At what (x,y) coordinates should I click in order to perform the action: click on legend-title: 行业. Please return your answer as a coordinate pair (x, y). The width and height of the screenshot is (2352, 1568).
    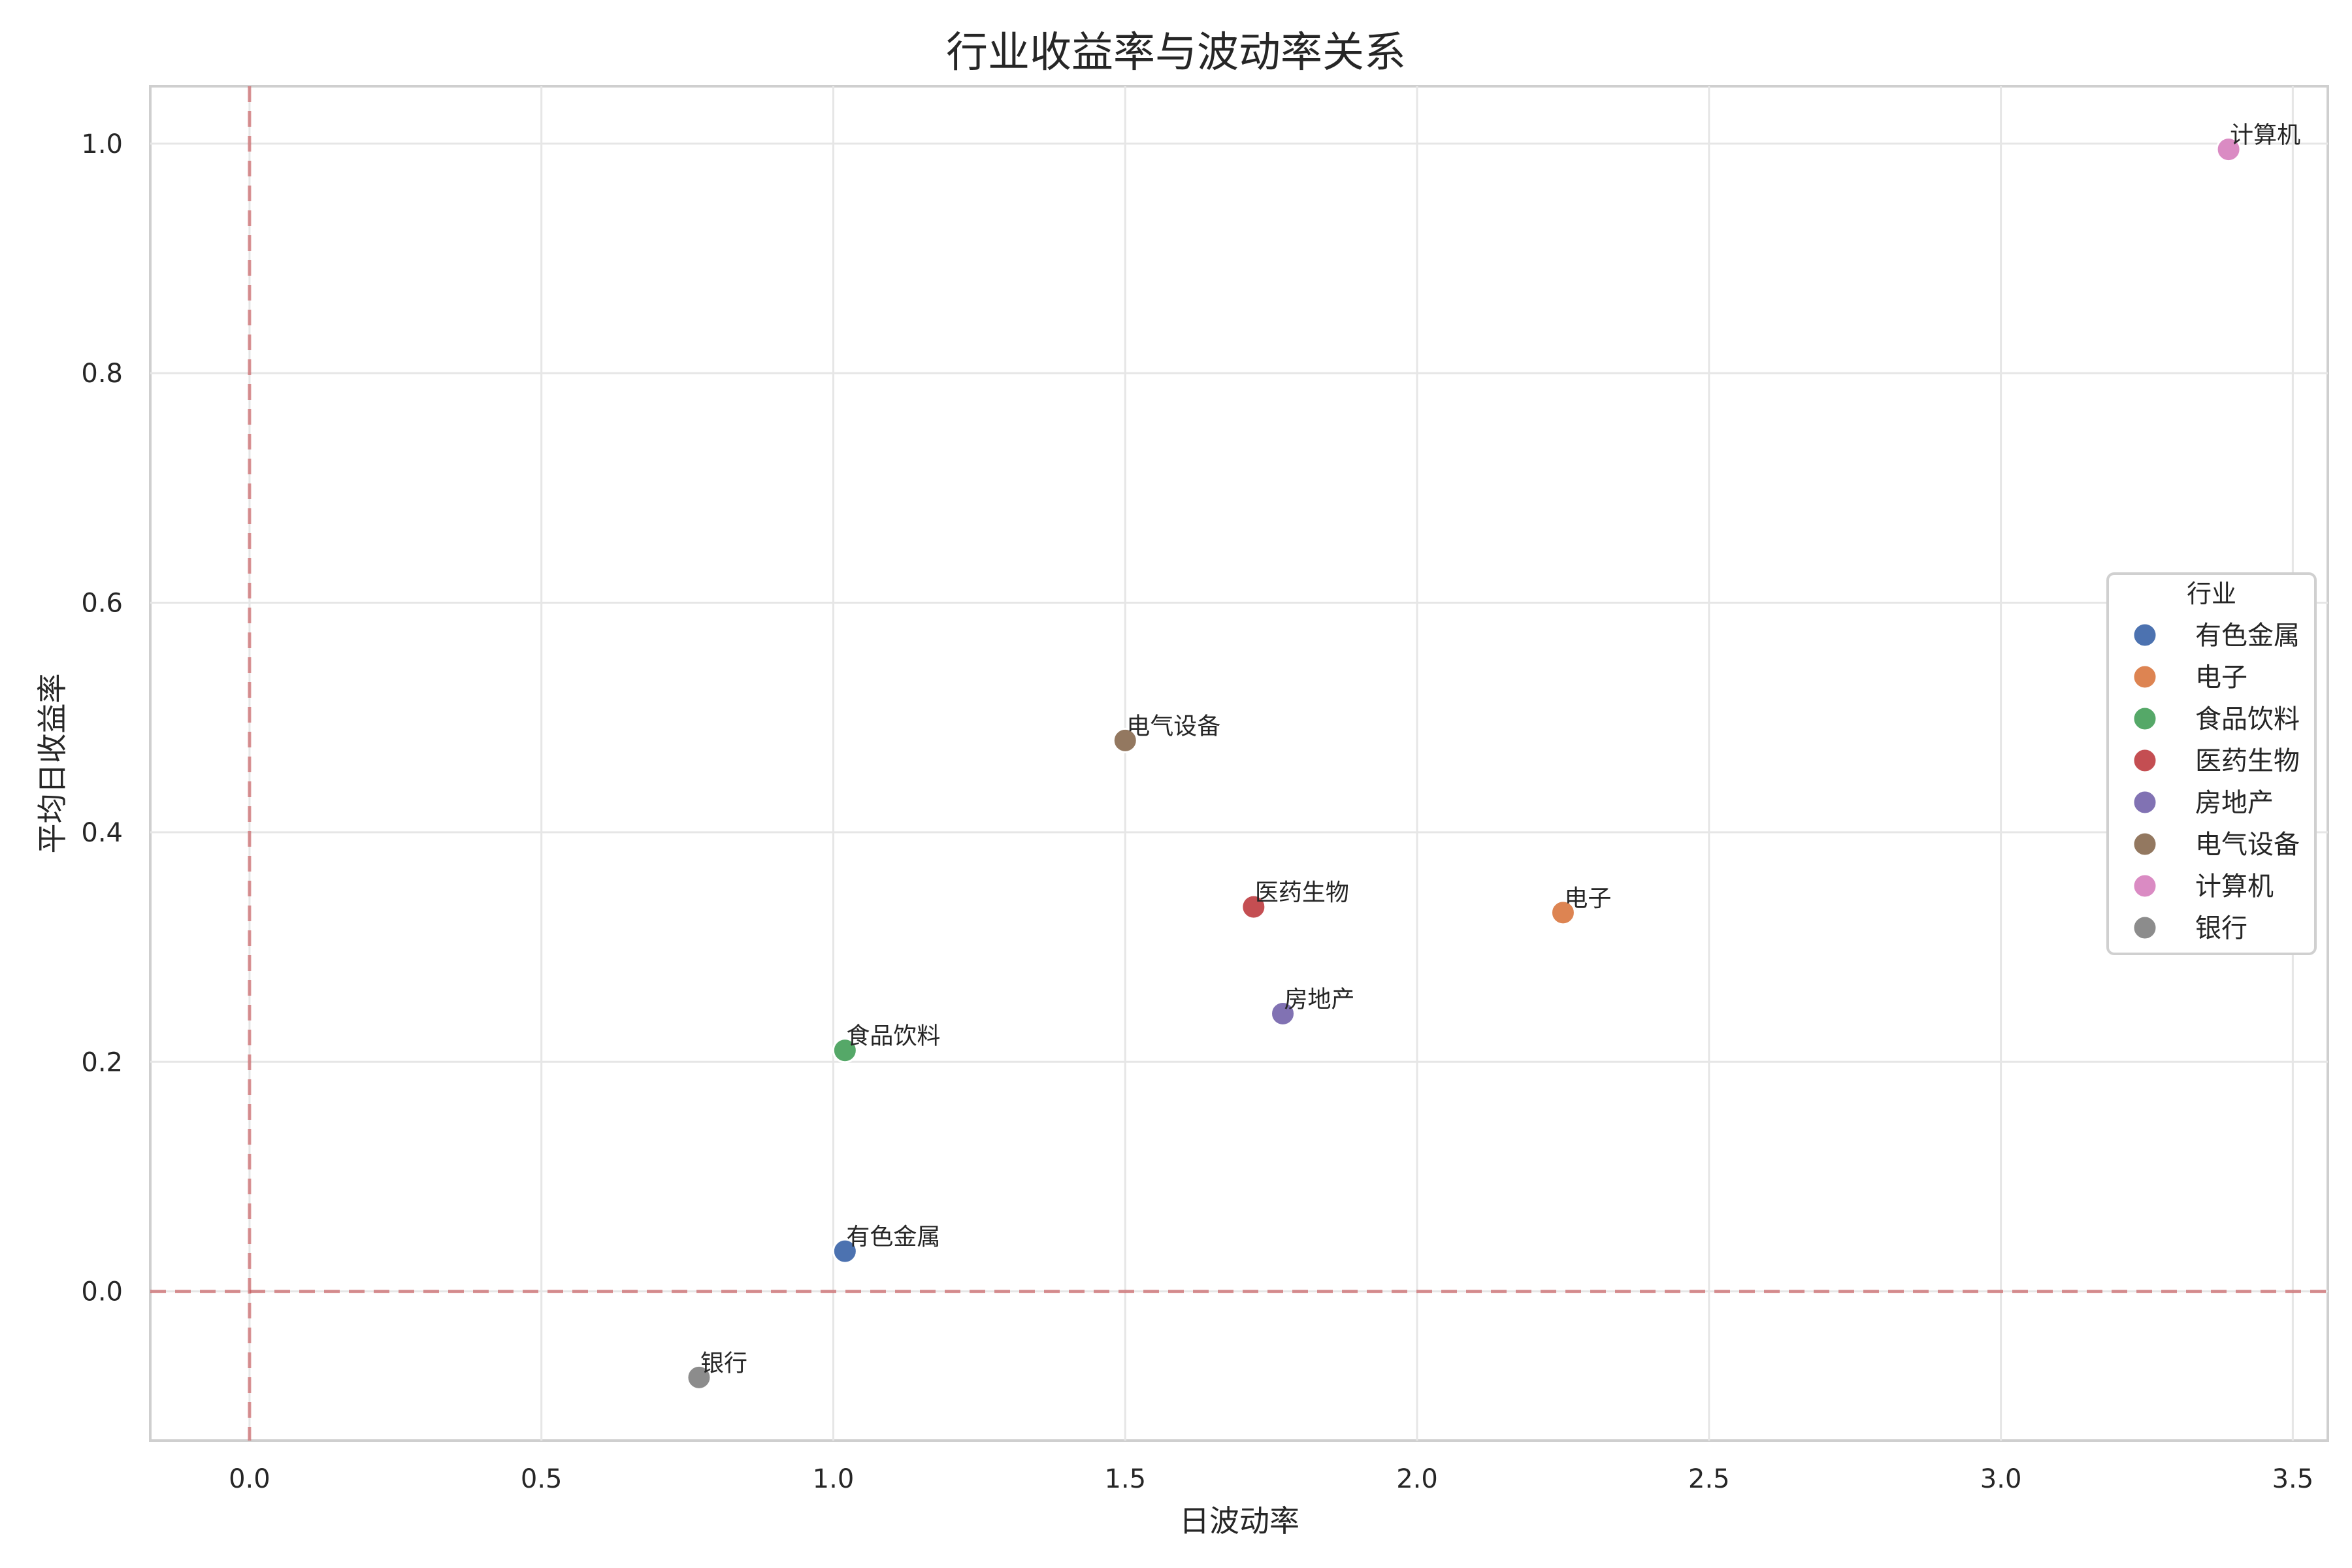
    Looking at the image, I should click on (2211, 594).